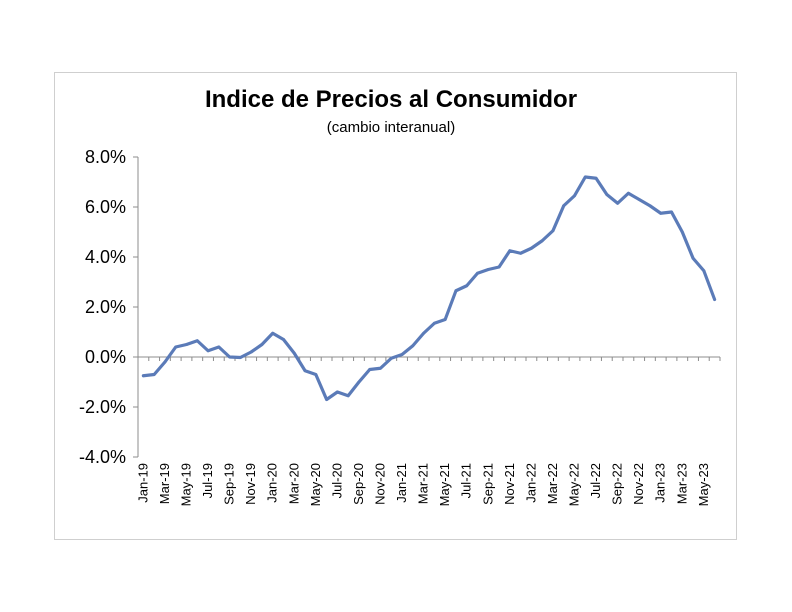  Describe the element at coordinates (638, 484) in the screenshot. I see `x-tick-label: Nov-22` at that location.